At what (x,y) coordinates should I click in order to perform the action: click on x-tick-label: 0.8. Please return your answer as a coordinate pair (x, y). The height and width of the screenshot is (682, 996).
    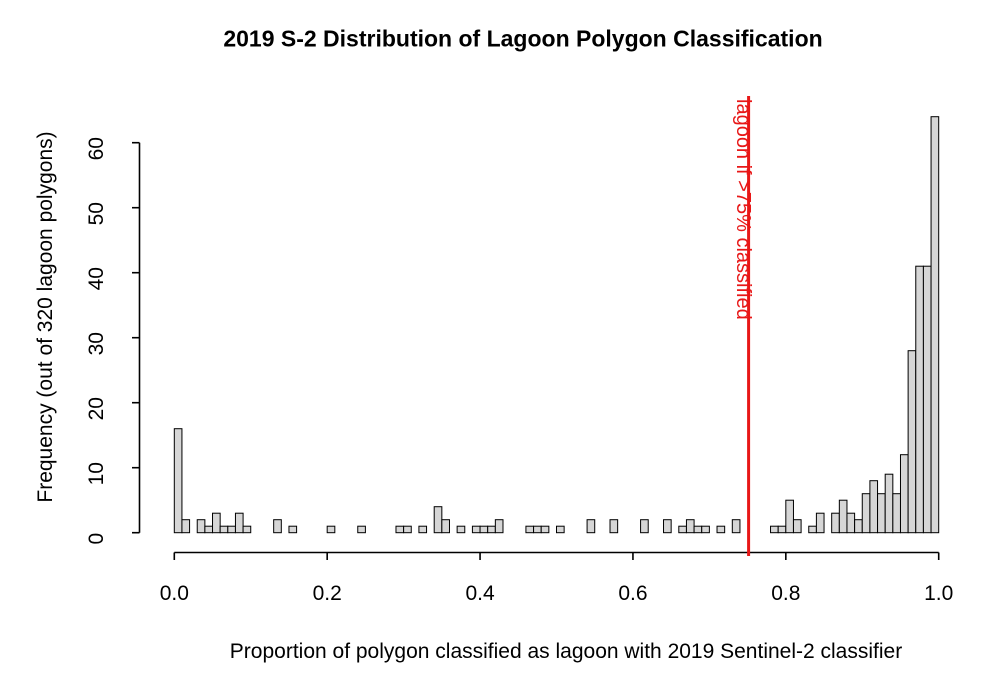
    Looking at the image, I should click on (785, 593).